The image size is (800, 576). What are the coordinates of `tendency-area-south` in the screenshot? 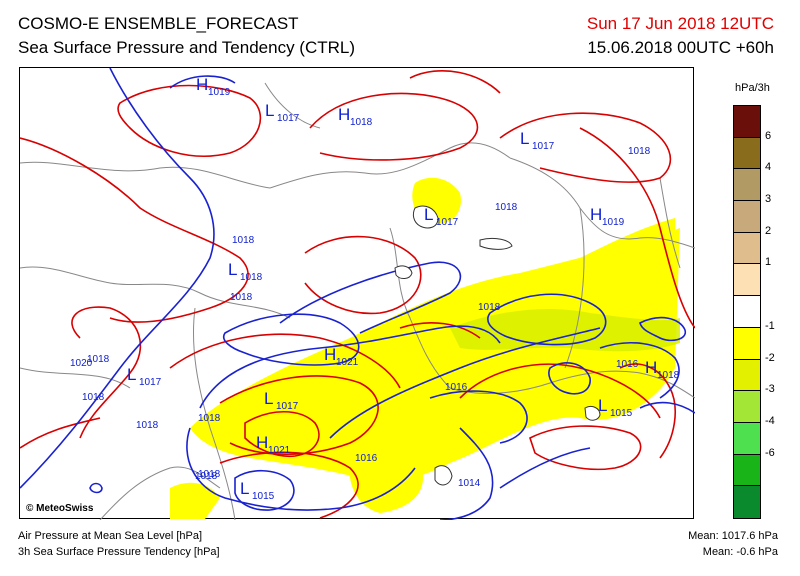 It's located at (386, 480).